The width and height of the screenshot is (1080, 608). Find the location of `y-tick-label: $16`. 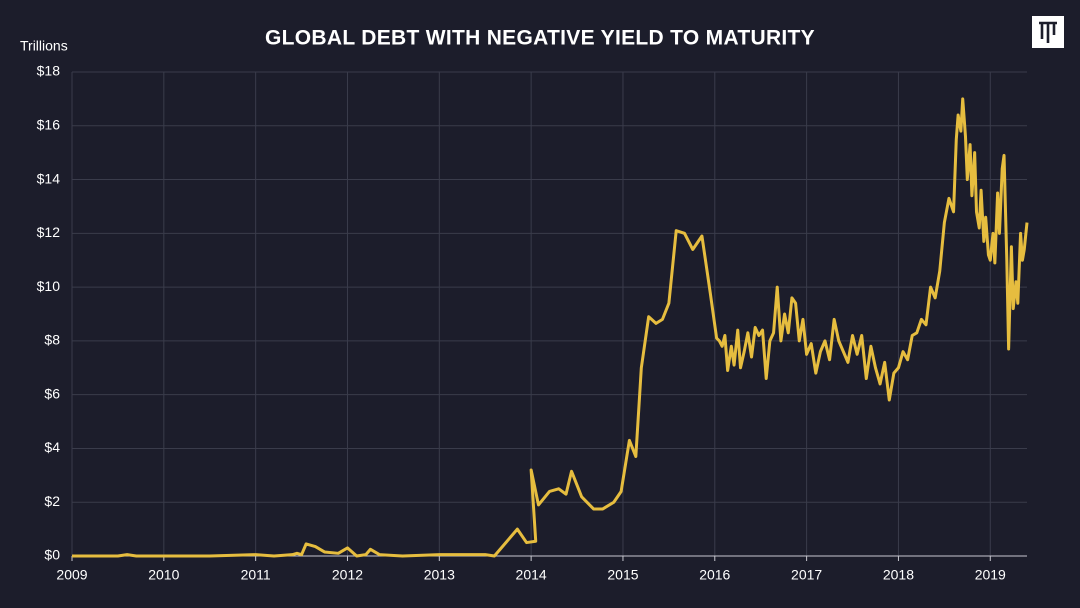

y-tick-label: $16 is located at coordinates (49, 124).